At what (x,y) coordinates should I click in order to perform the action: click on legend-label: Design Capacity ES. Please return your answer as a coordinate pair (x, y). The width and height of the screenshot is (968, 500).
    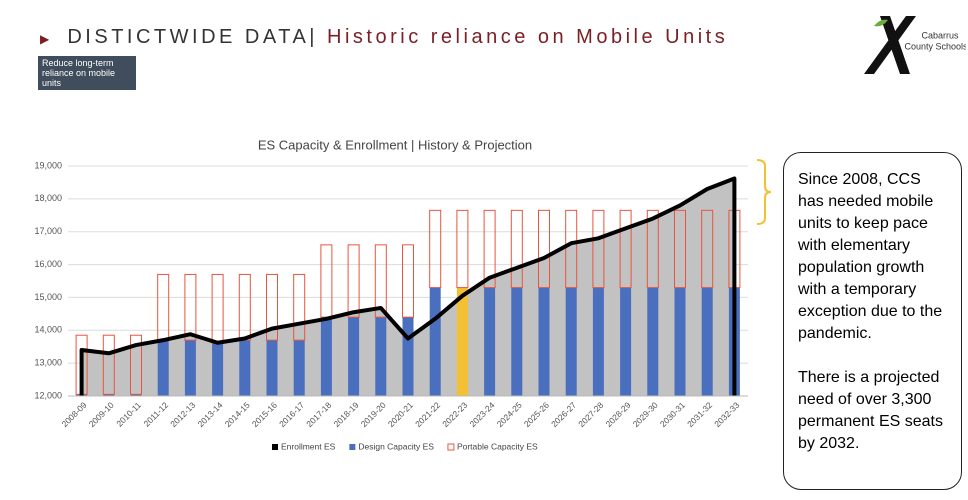
    Looking at the image, I should click on (396, 446).